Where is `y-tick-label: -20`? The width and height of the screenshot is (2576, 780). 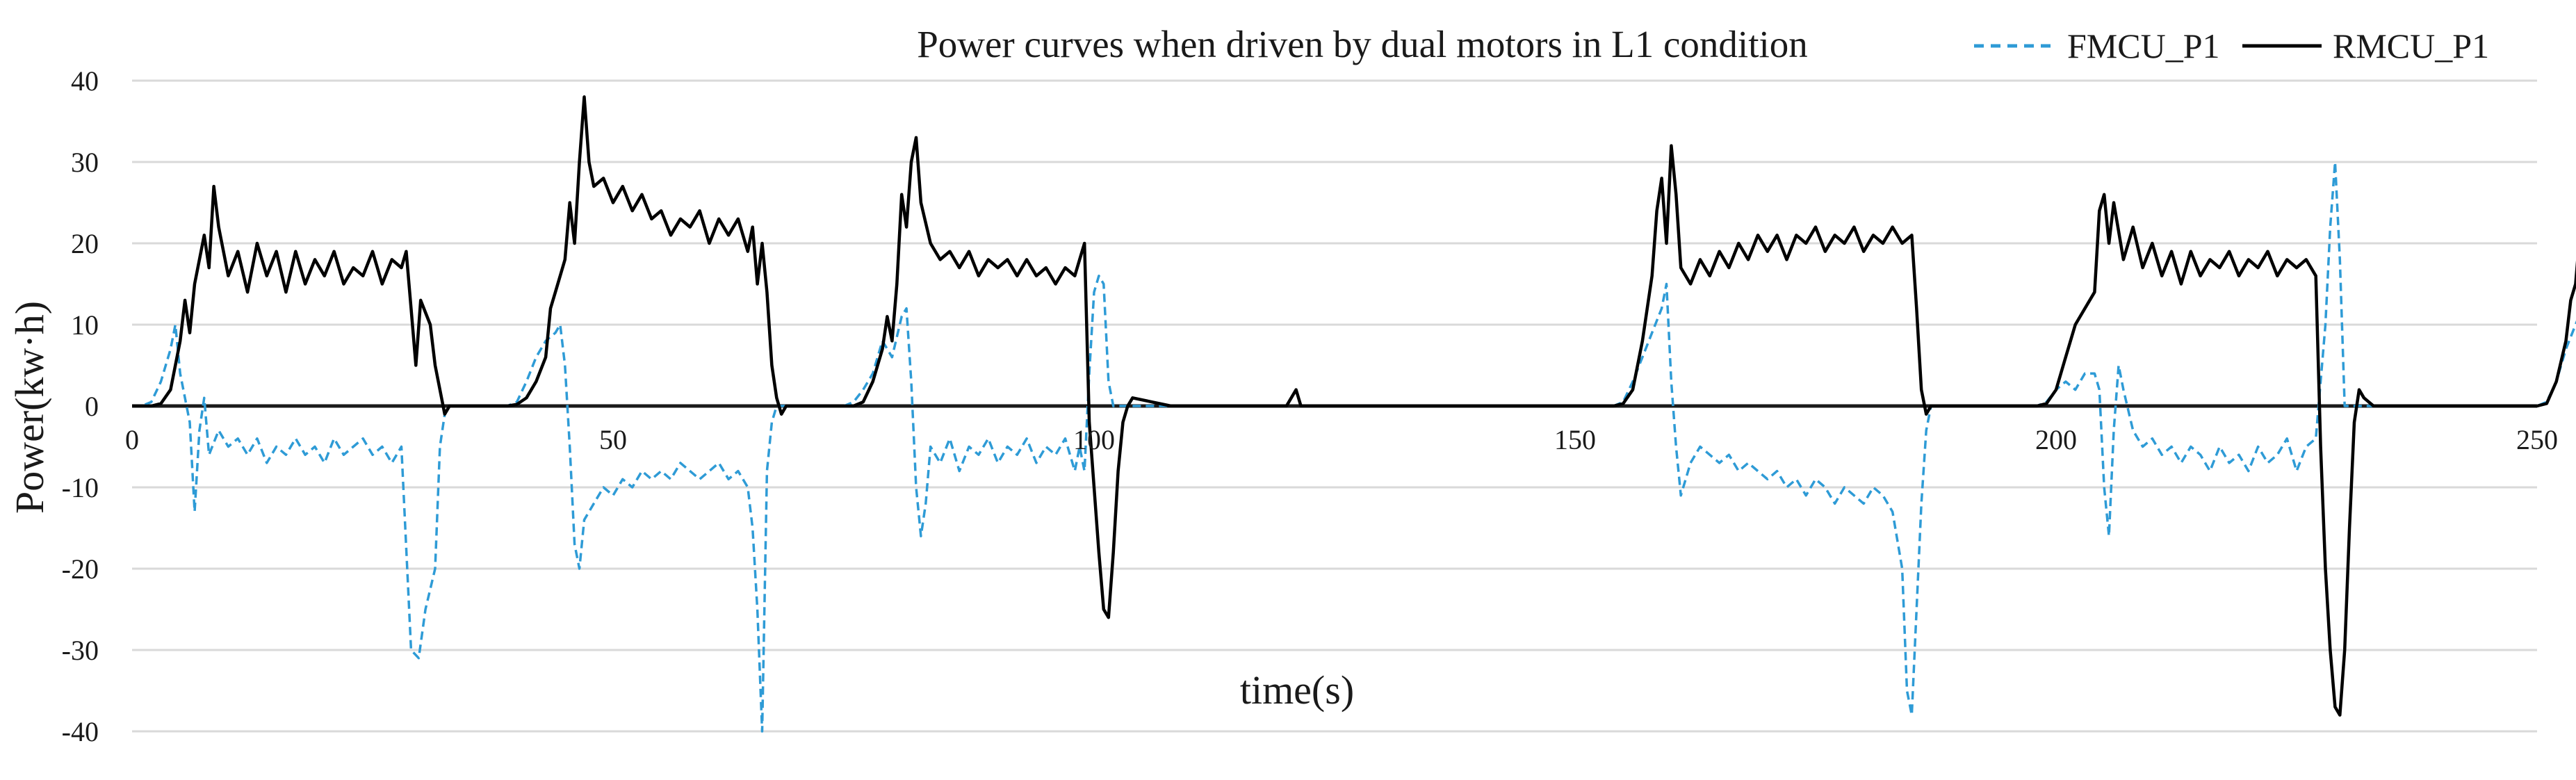
y-tick-label: -20 is located at coordinates (80, 569).